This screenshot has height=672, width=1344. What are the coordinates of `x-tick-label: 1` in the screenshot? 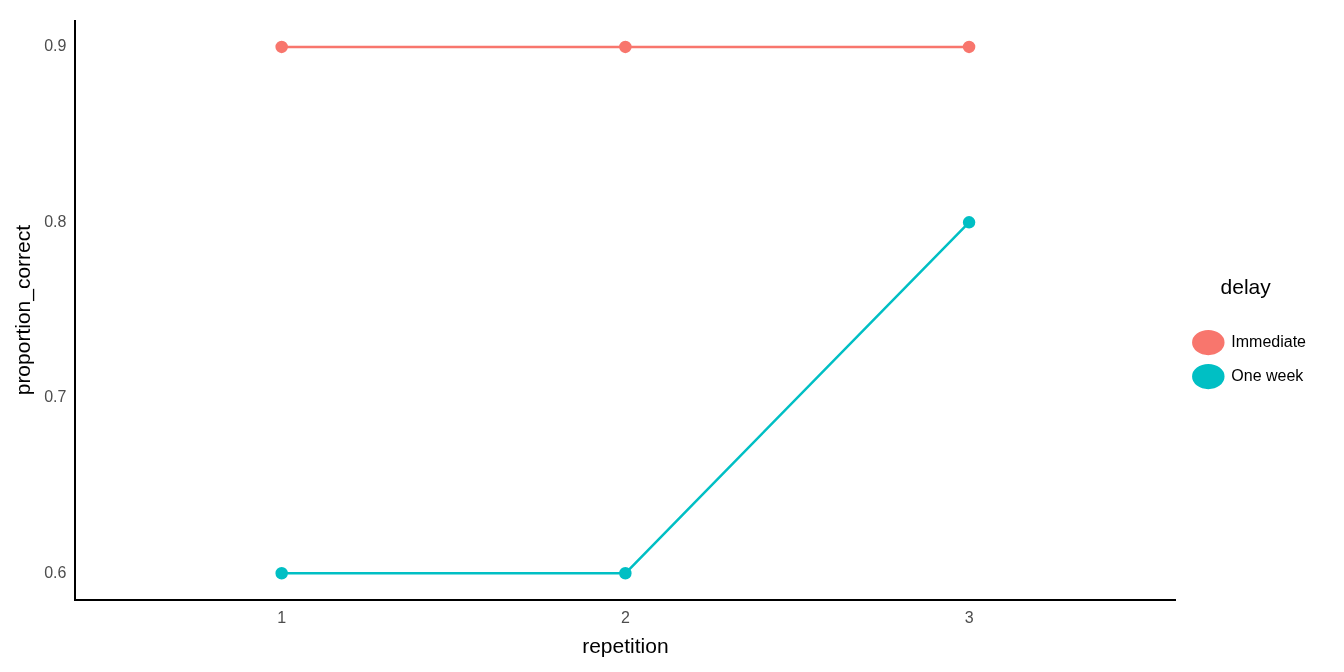 It's located at (282, 617).